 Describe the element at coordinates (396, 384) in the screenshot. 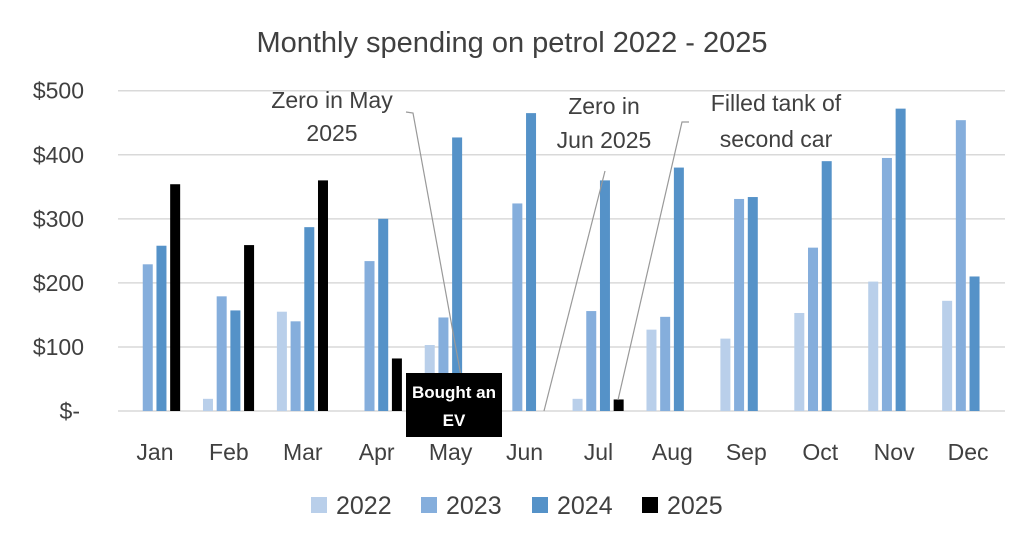

I see `bar-2025-Apr` at that location.